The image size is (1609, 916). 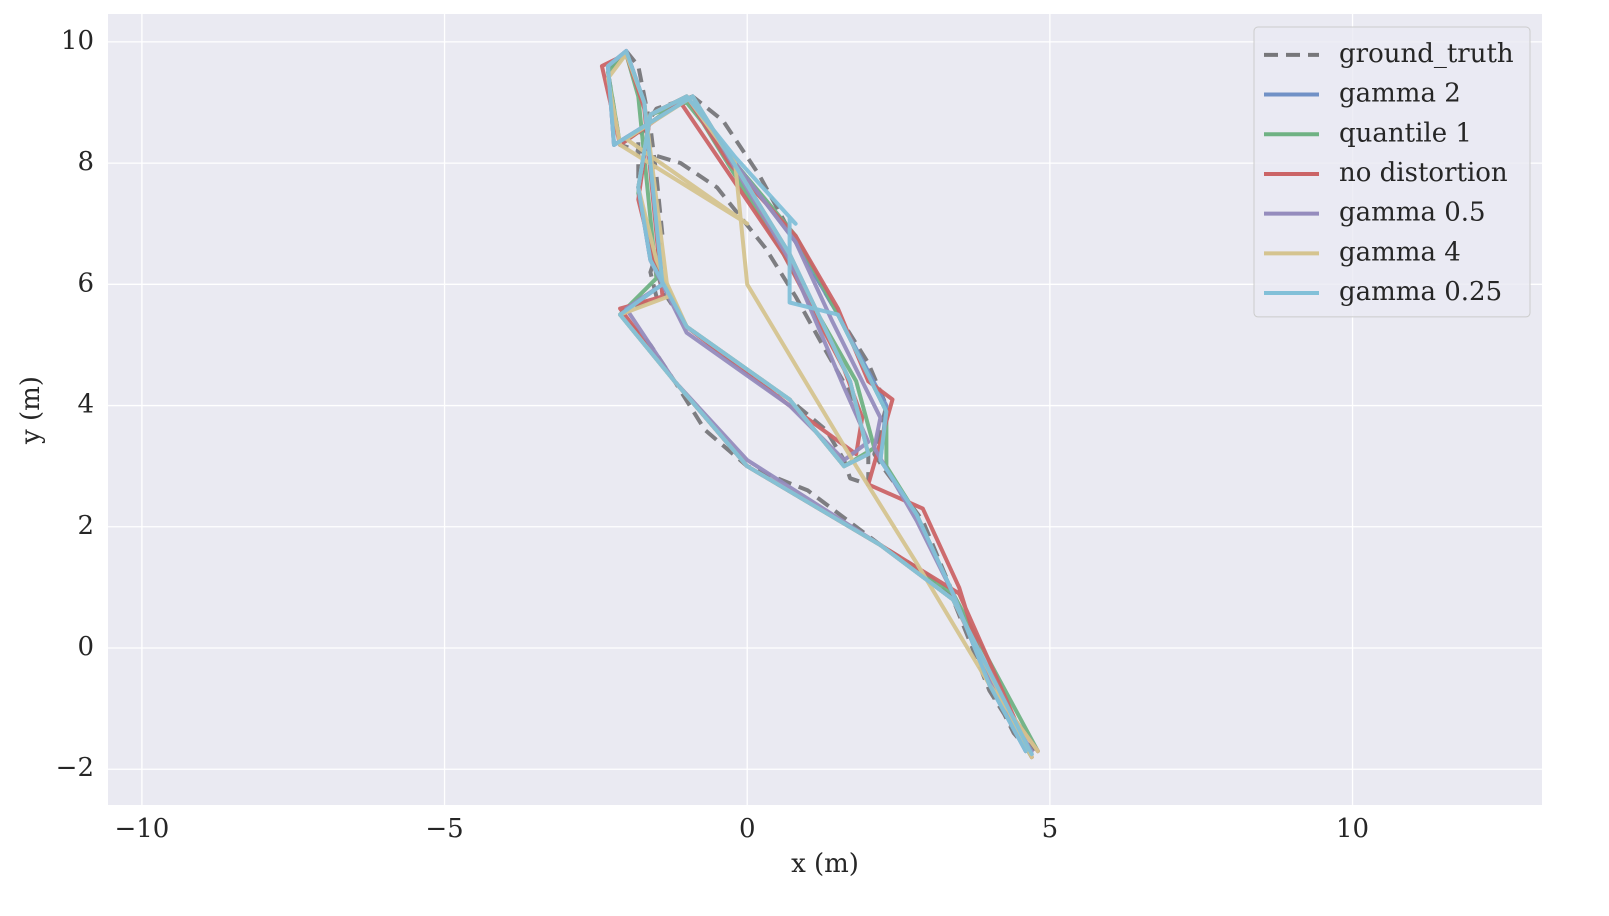 What do you see at coordinates (85, 526) in the screenshot?
I see `y-tick-label: 2` at bounding box center [85, 526].